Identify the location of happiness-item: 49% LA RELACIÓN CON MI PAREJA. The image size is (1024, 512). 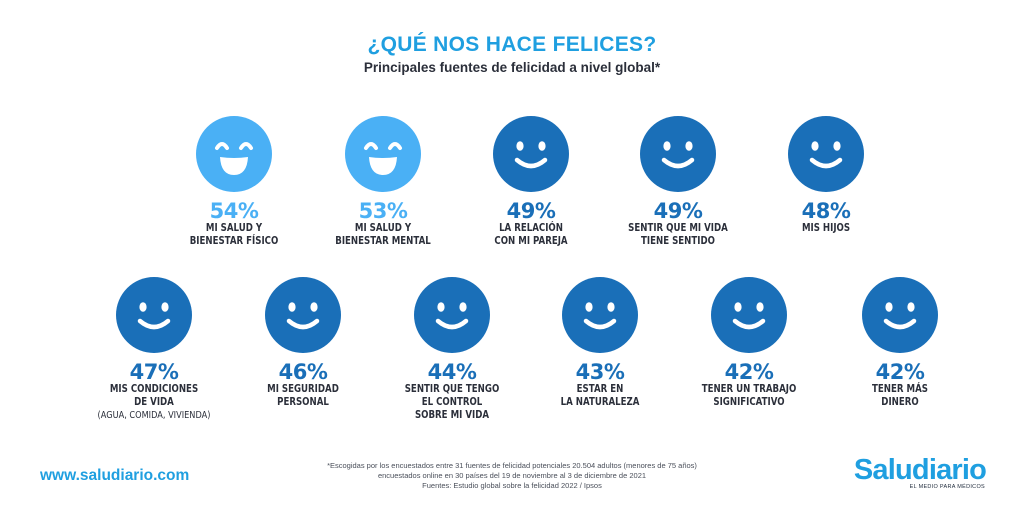
(531, 181).